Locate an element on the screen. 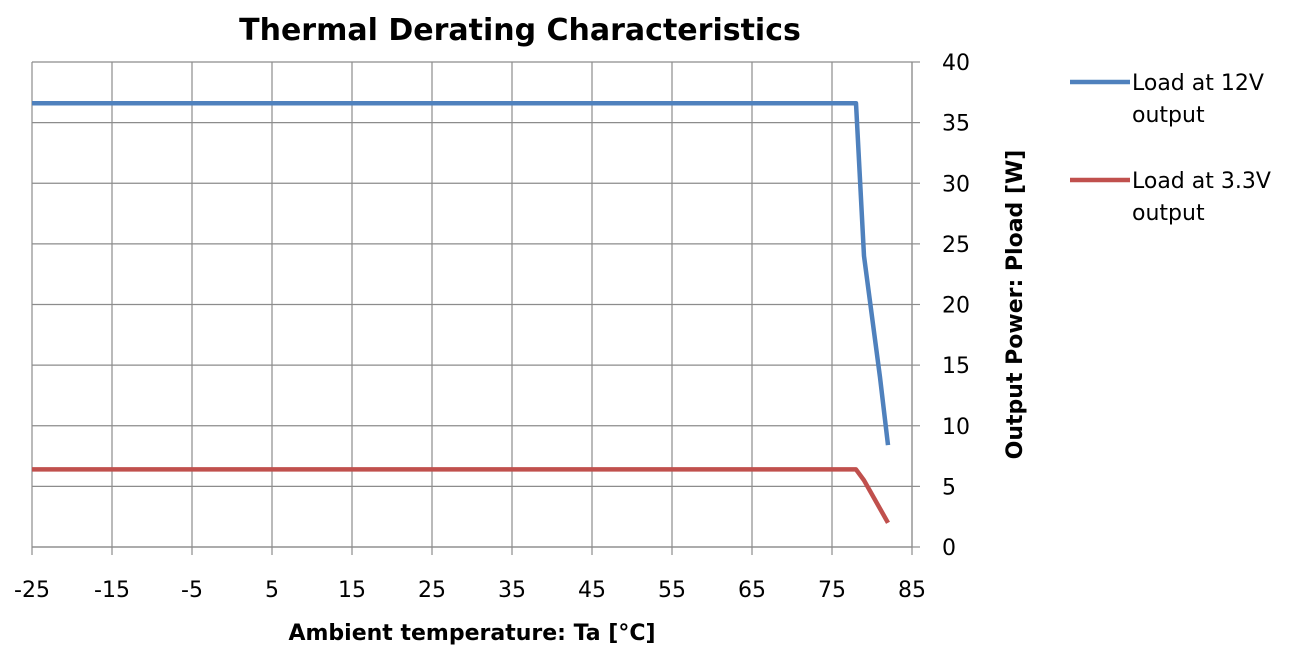 The image size is (1290, 645). legend-label-1: Load at 12V output is located at coordinates (1198, 99).